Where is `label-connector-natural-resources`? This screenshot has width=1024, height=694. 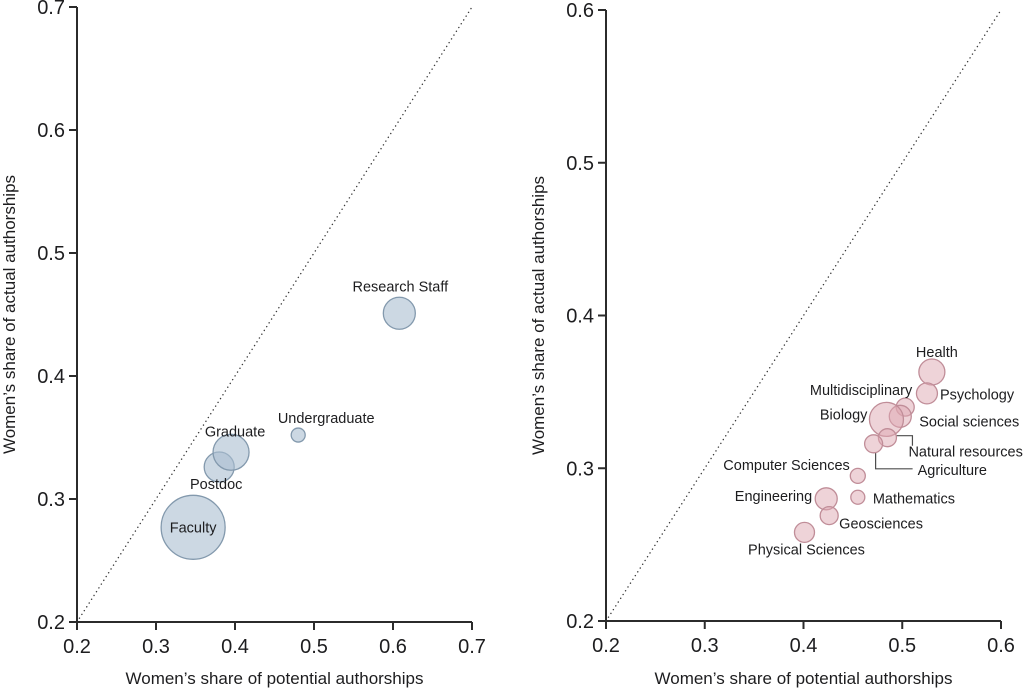
label-connector-natural-resources is located at coordinates (905, 440).